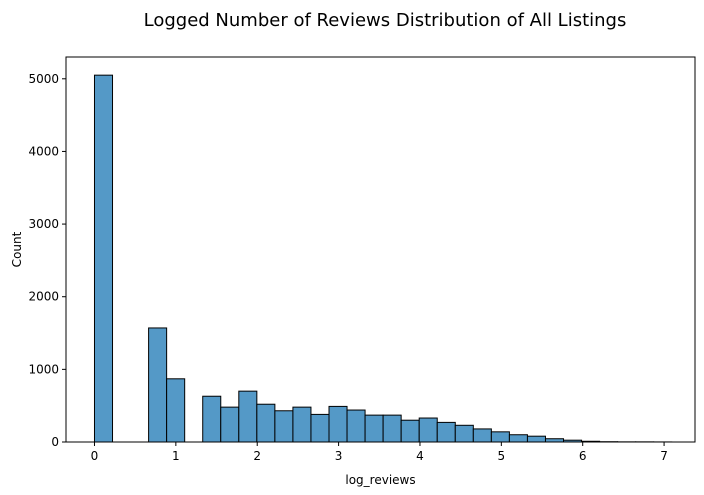 This screenshot has width=704, height=495. What do you see at coordinates (55, 442) in the screenshot?
I see `y-tick-label: 0` at bounding box center [55, 442].